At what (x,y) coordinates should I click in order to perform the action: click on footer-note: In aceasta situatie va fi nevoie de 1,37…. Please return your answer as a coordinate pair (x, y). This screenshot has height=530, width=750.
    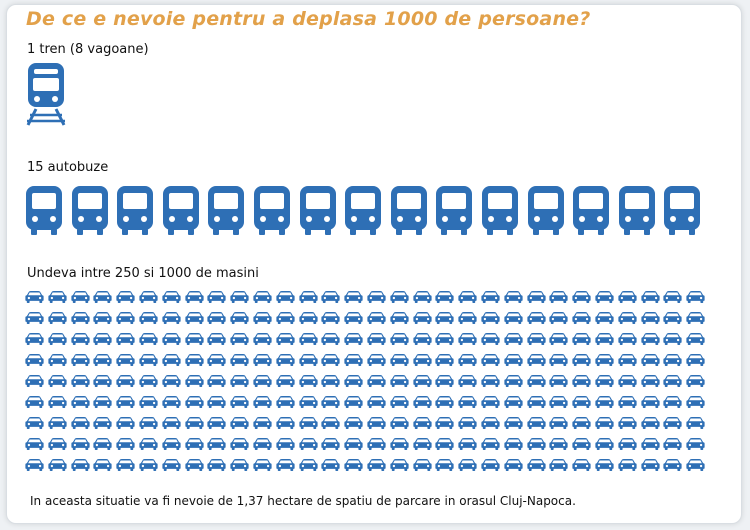
    Looking at the image, I should click on (303, 501).